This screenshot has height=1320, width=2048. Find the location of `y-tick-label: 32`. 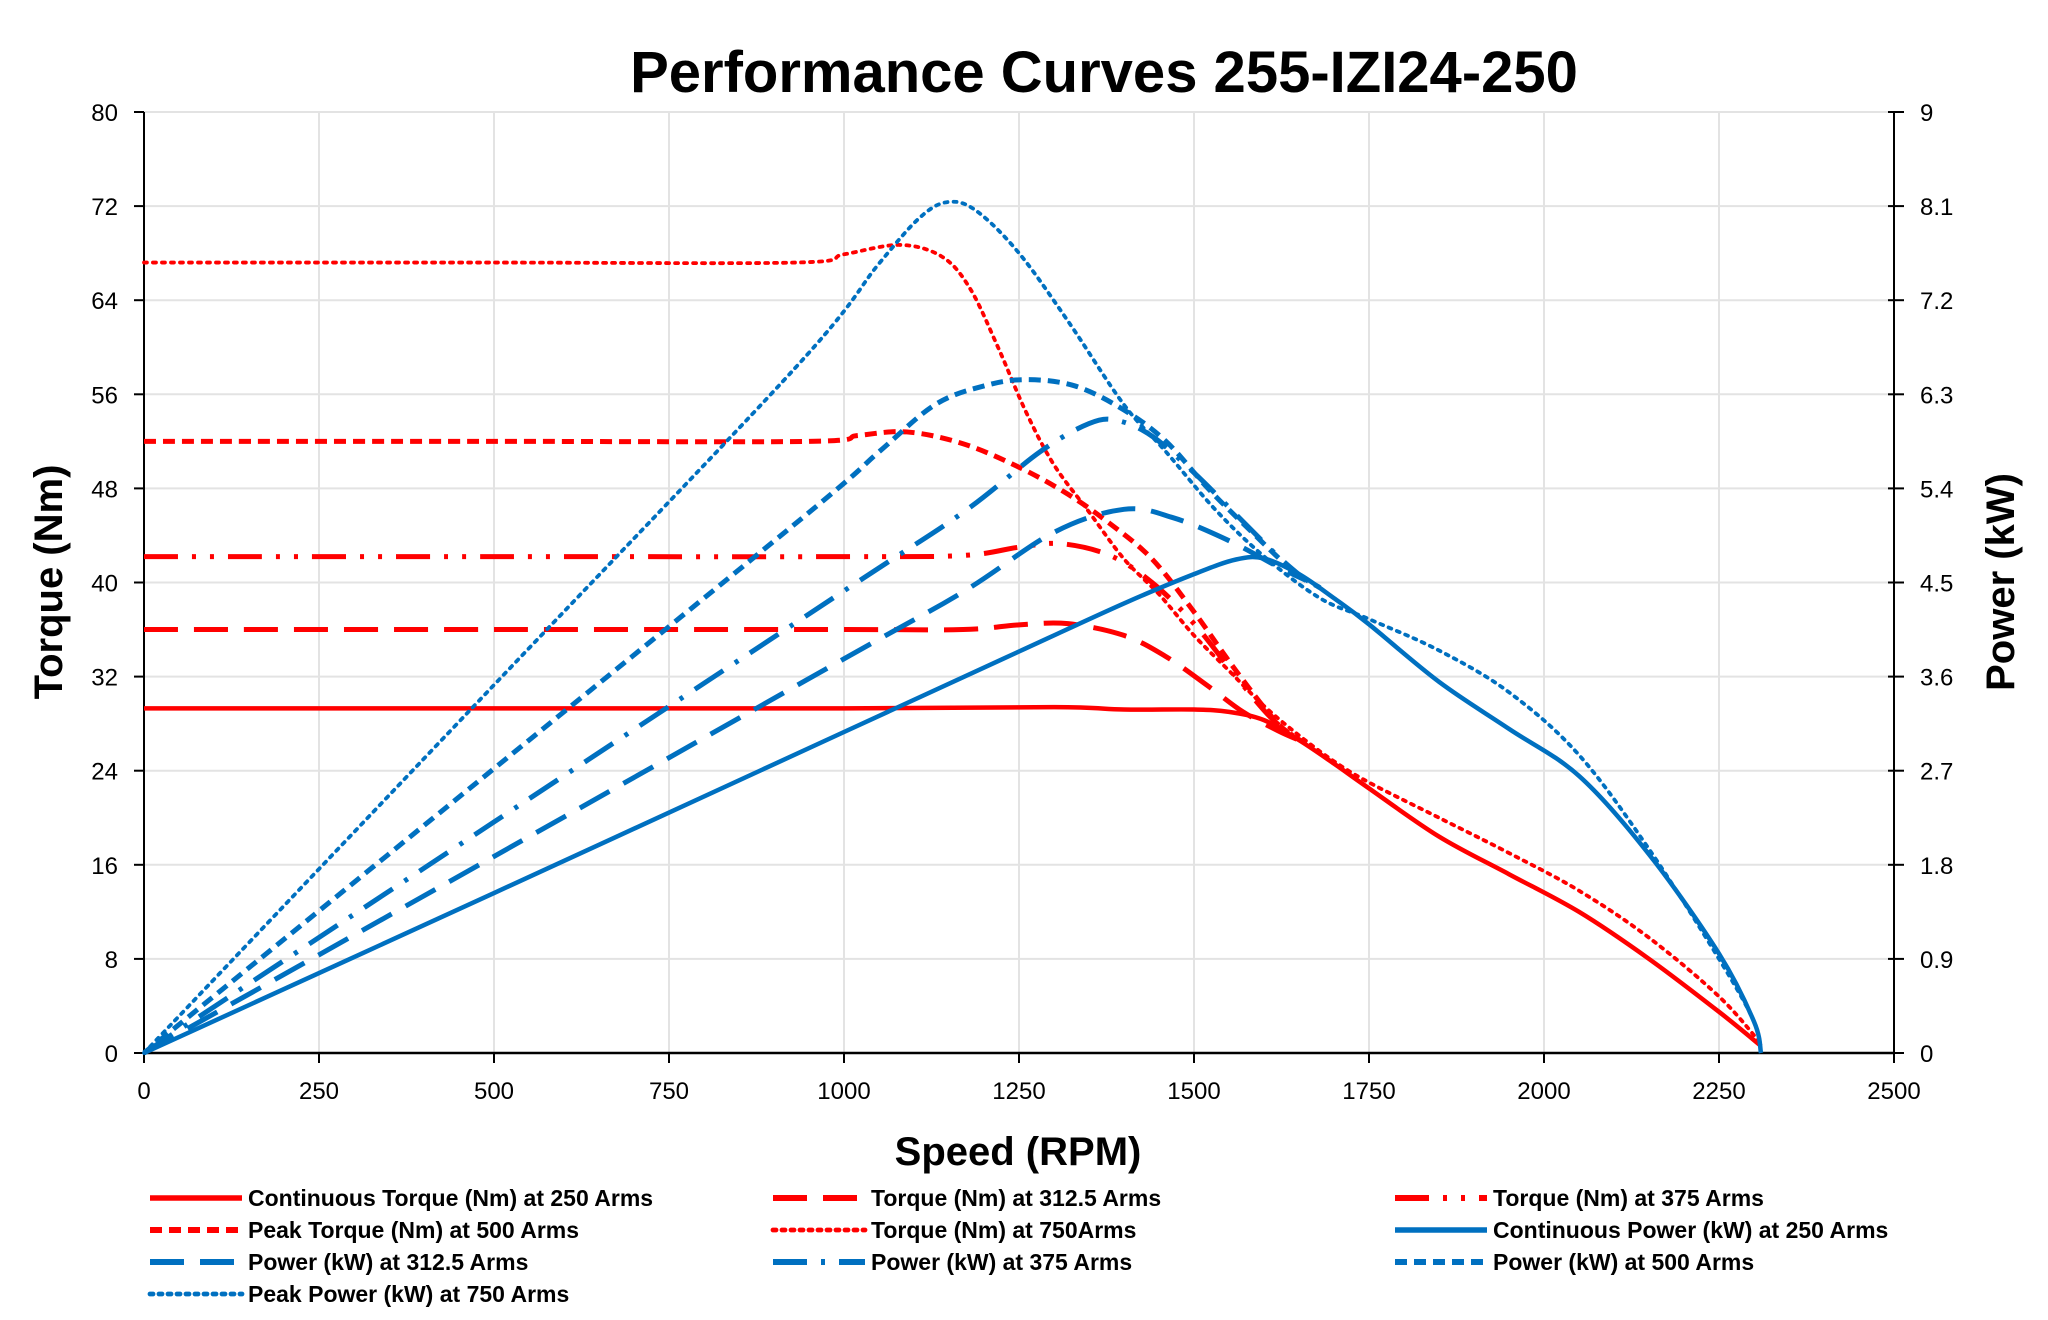

y-tick-label: 32 is located at coordinates (104, 678).